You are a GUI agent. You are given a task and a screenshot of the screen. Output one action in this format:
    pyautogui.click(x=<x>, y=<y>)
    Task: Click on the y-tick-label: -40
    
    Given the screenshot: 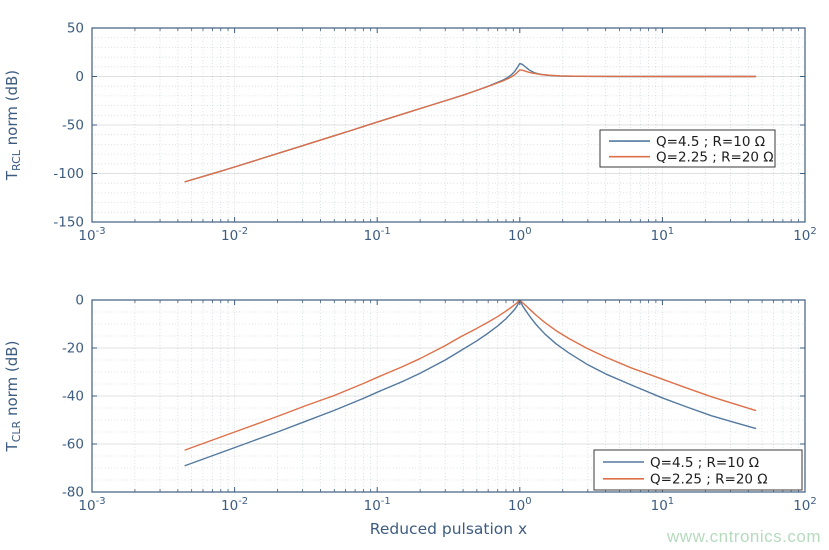 What is the action you would take?
    pyautogui.click(x=73, y=397)
    